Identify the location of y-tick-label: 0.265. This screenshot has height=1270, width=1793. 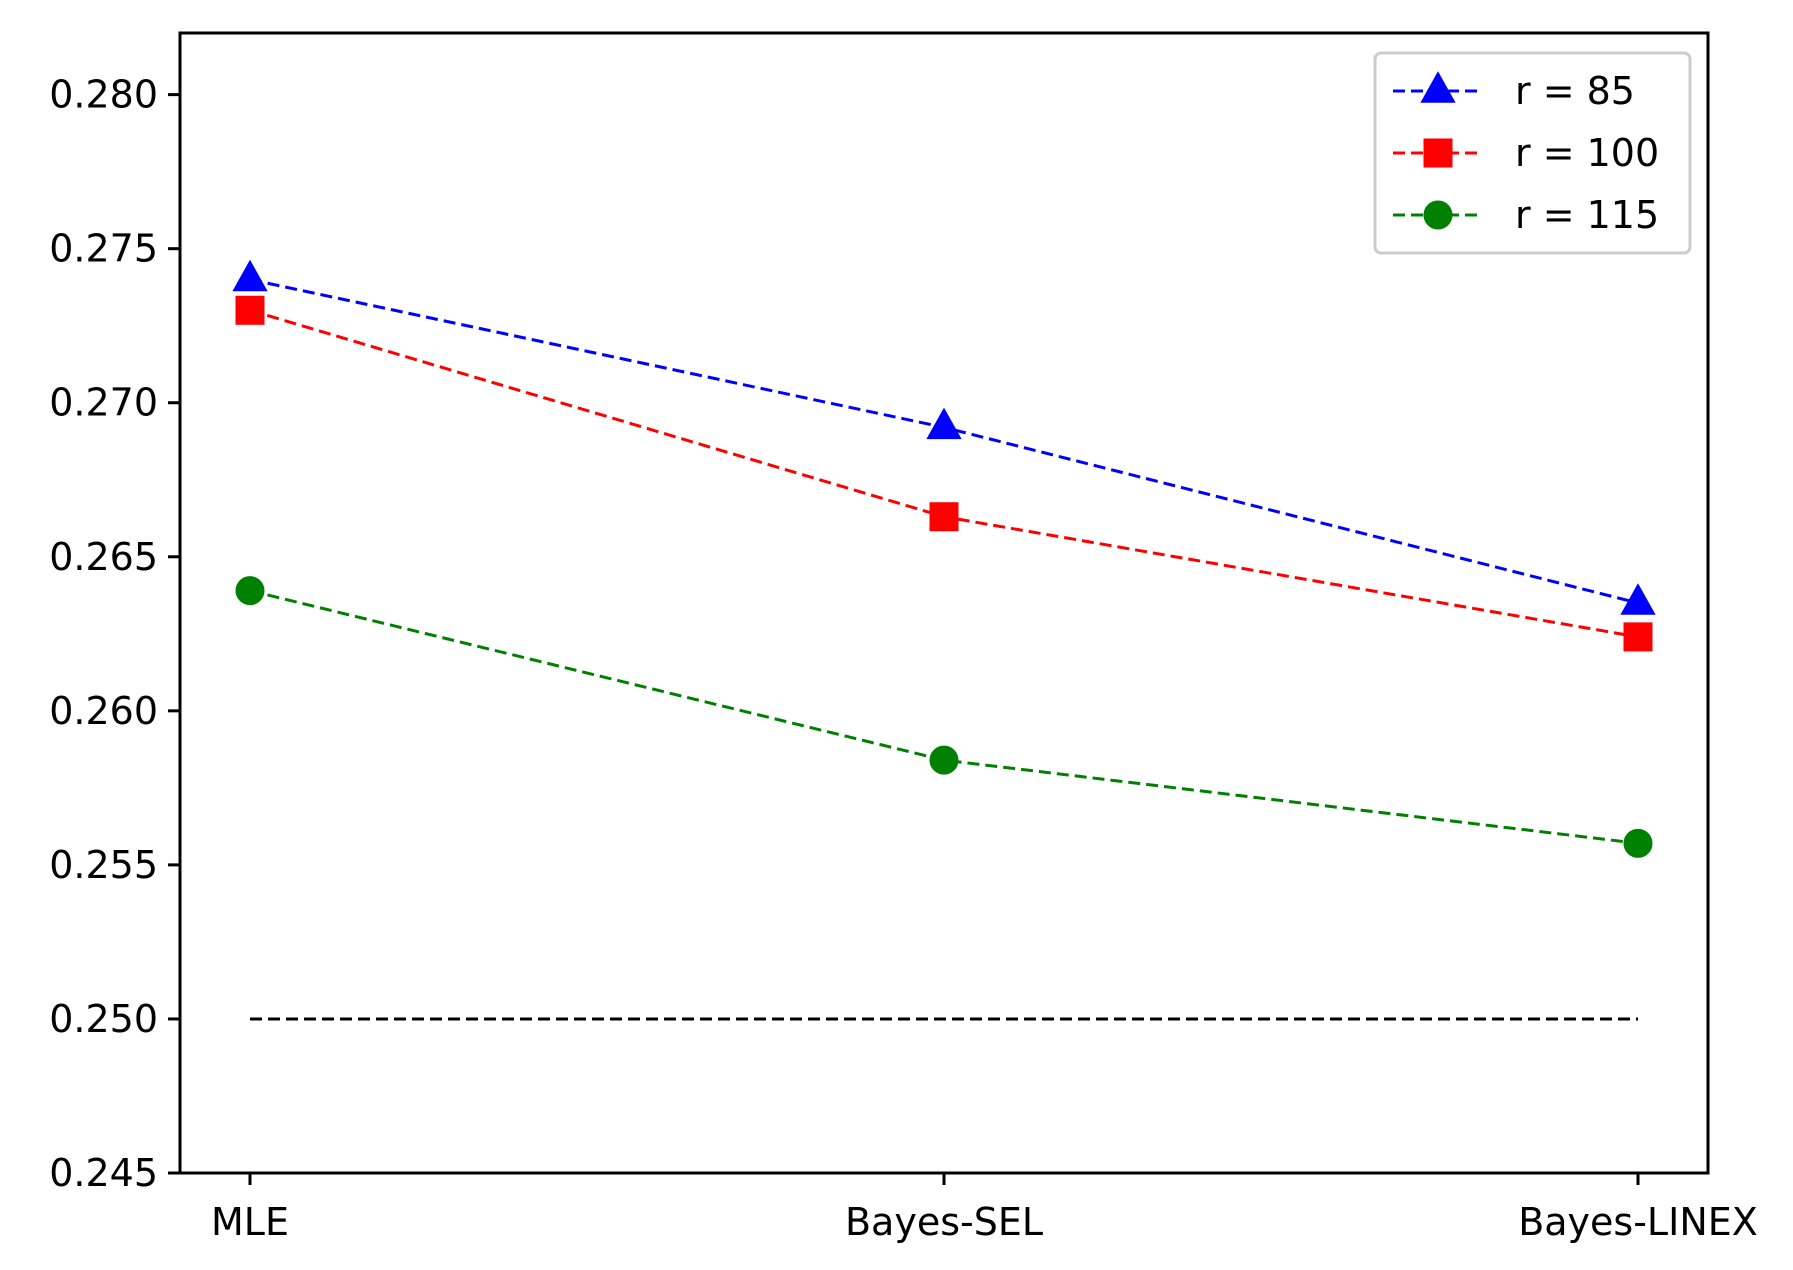
(103, 557).